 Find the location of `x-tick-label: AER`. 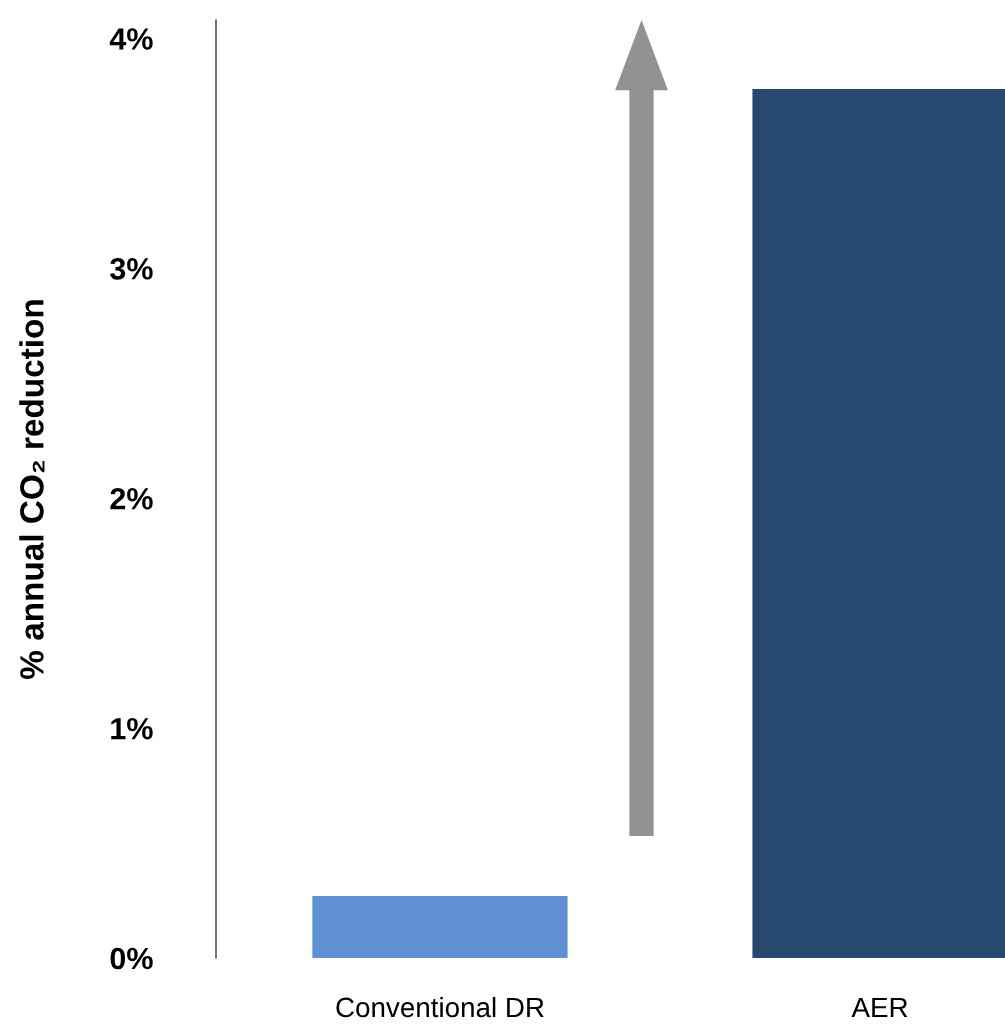

x-tick-label: AER is located at coordinates (879, 1007).